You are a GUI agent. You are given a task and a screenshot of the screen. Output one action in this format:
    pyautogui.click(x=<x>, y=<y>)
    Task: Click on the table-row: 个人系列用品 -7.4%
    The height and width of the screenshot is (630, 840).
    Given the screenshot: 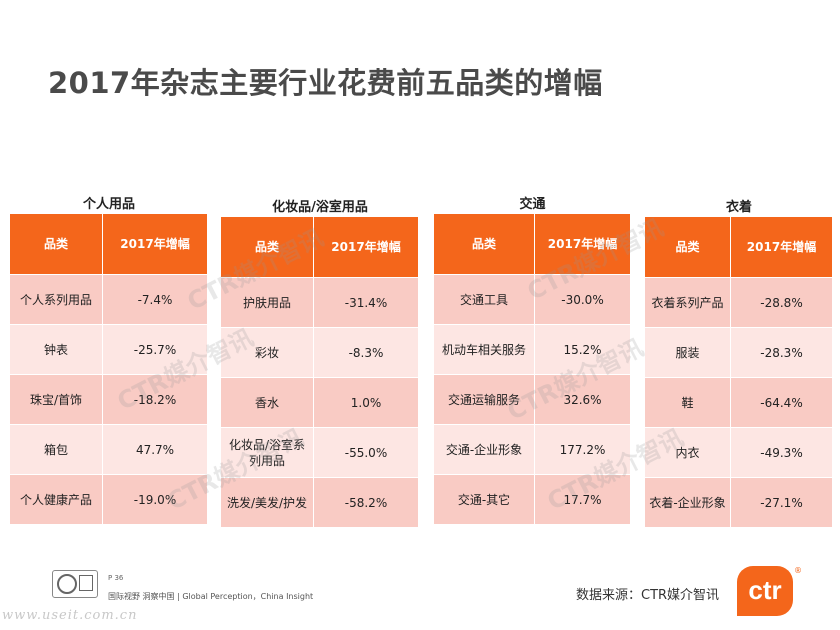 What is the action you would take?
    pyautogui.click(x=109, y=300)
    